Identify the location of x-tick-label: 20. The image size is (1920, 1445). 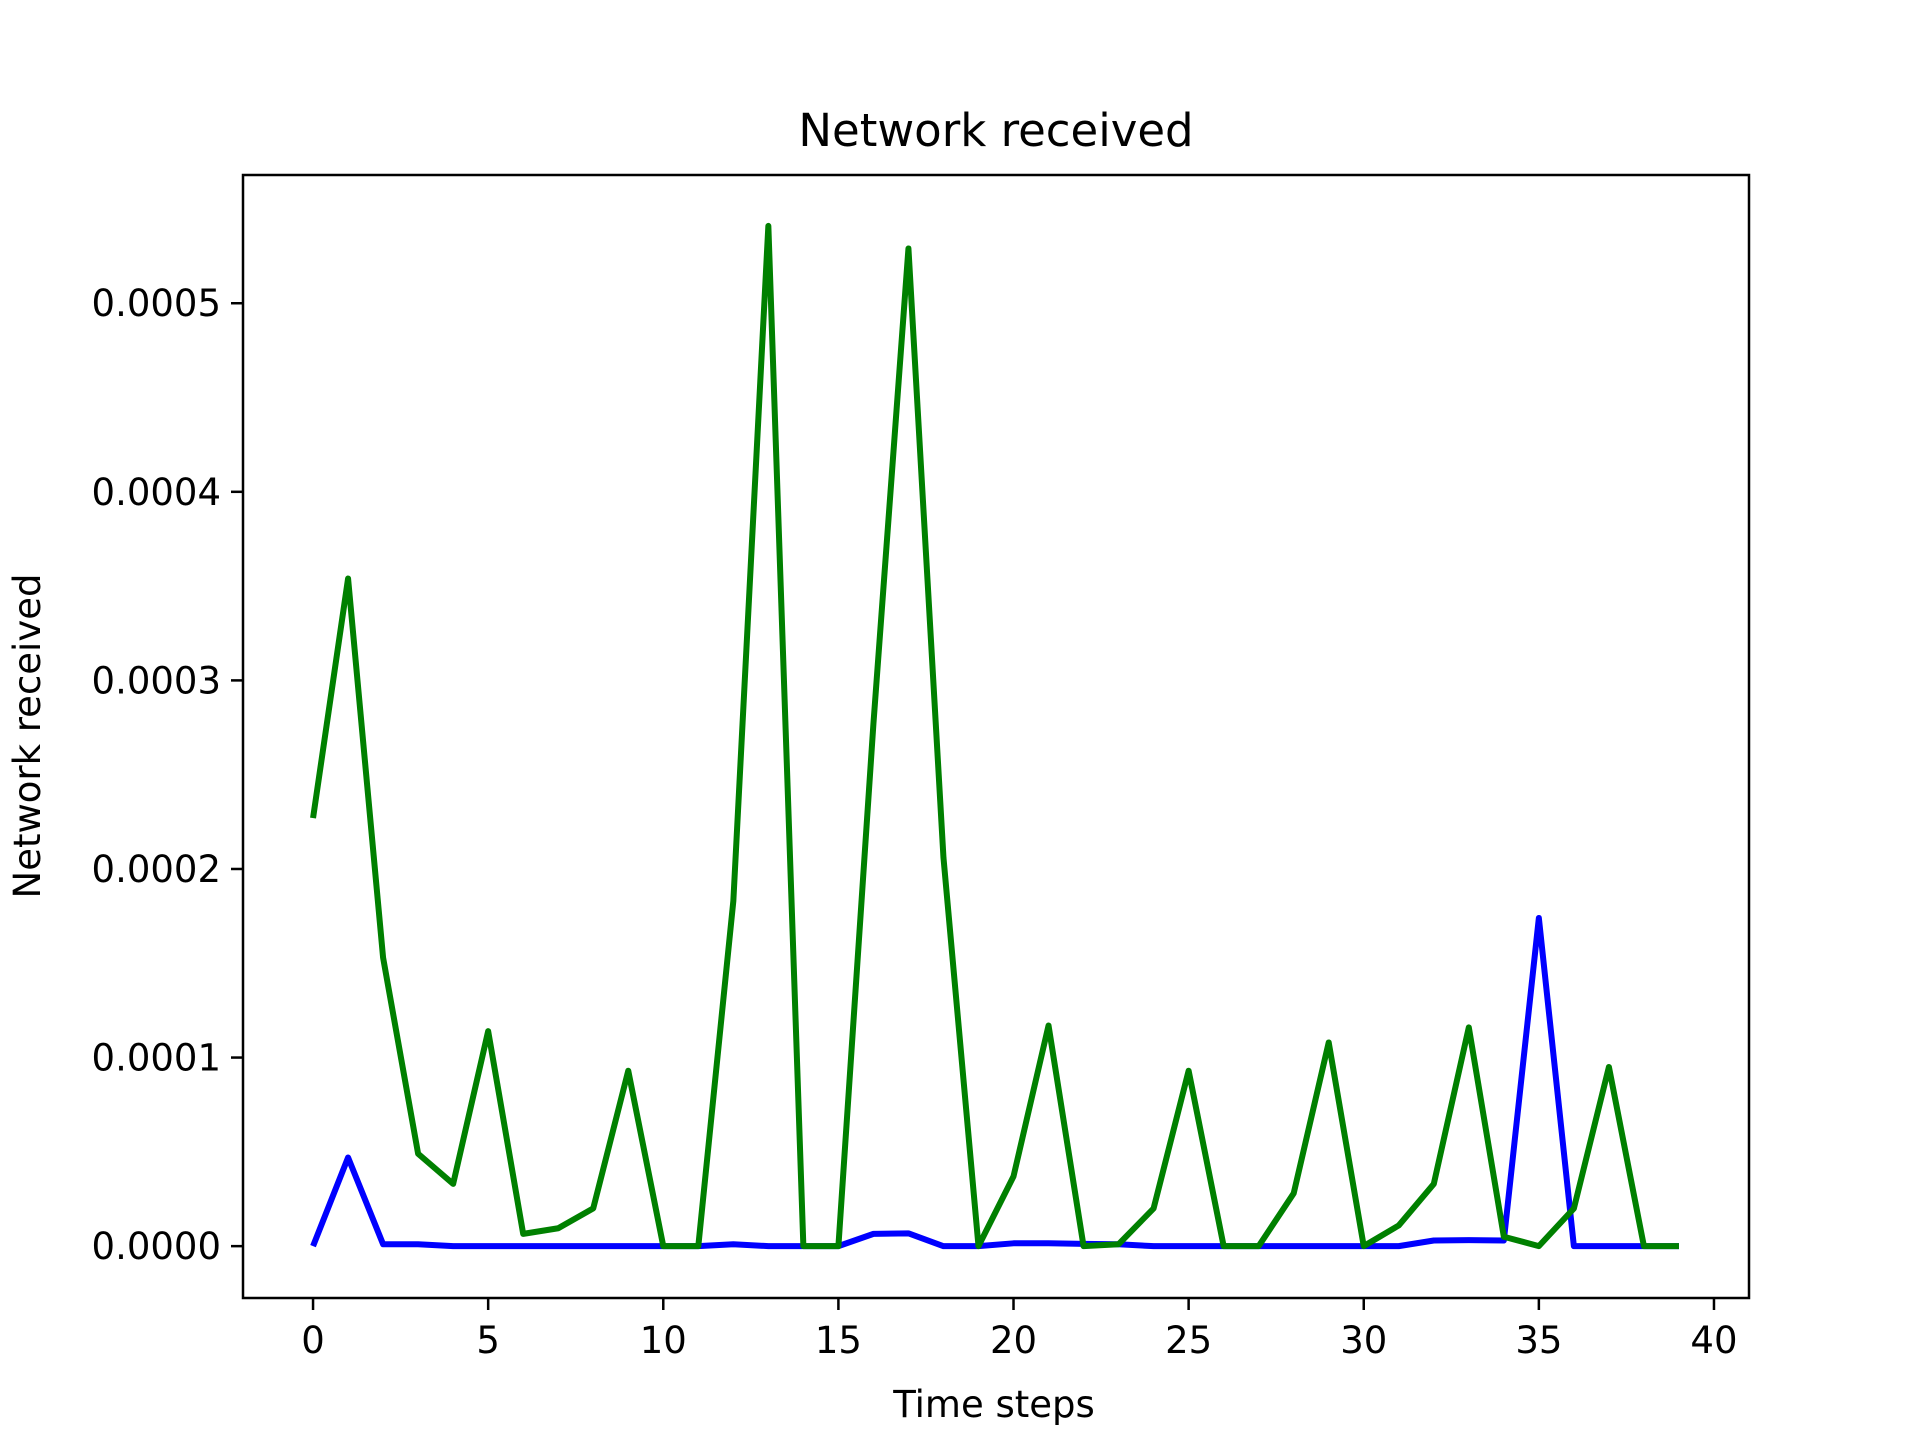
(1013, 1340).